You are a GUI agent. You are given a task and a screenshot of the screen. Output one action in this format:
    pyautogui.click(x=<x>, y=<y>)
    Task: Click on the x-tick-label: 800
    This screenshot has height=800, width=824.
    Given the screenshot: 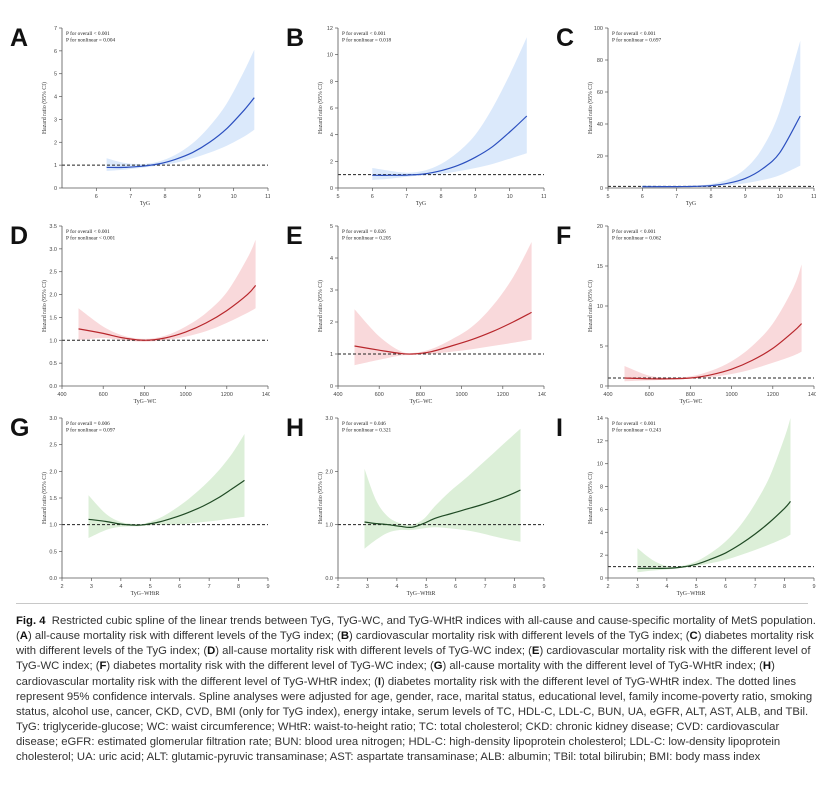 What is the action you would take?
    pyautogui.click(x=420, y=395)
    